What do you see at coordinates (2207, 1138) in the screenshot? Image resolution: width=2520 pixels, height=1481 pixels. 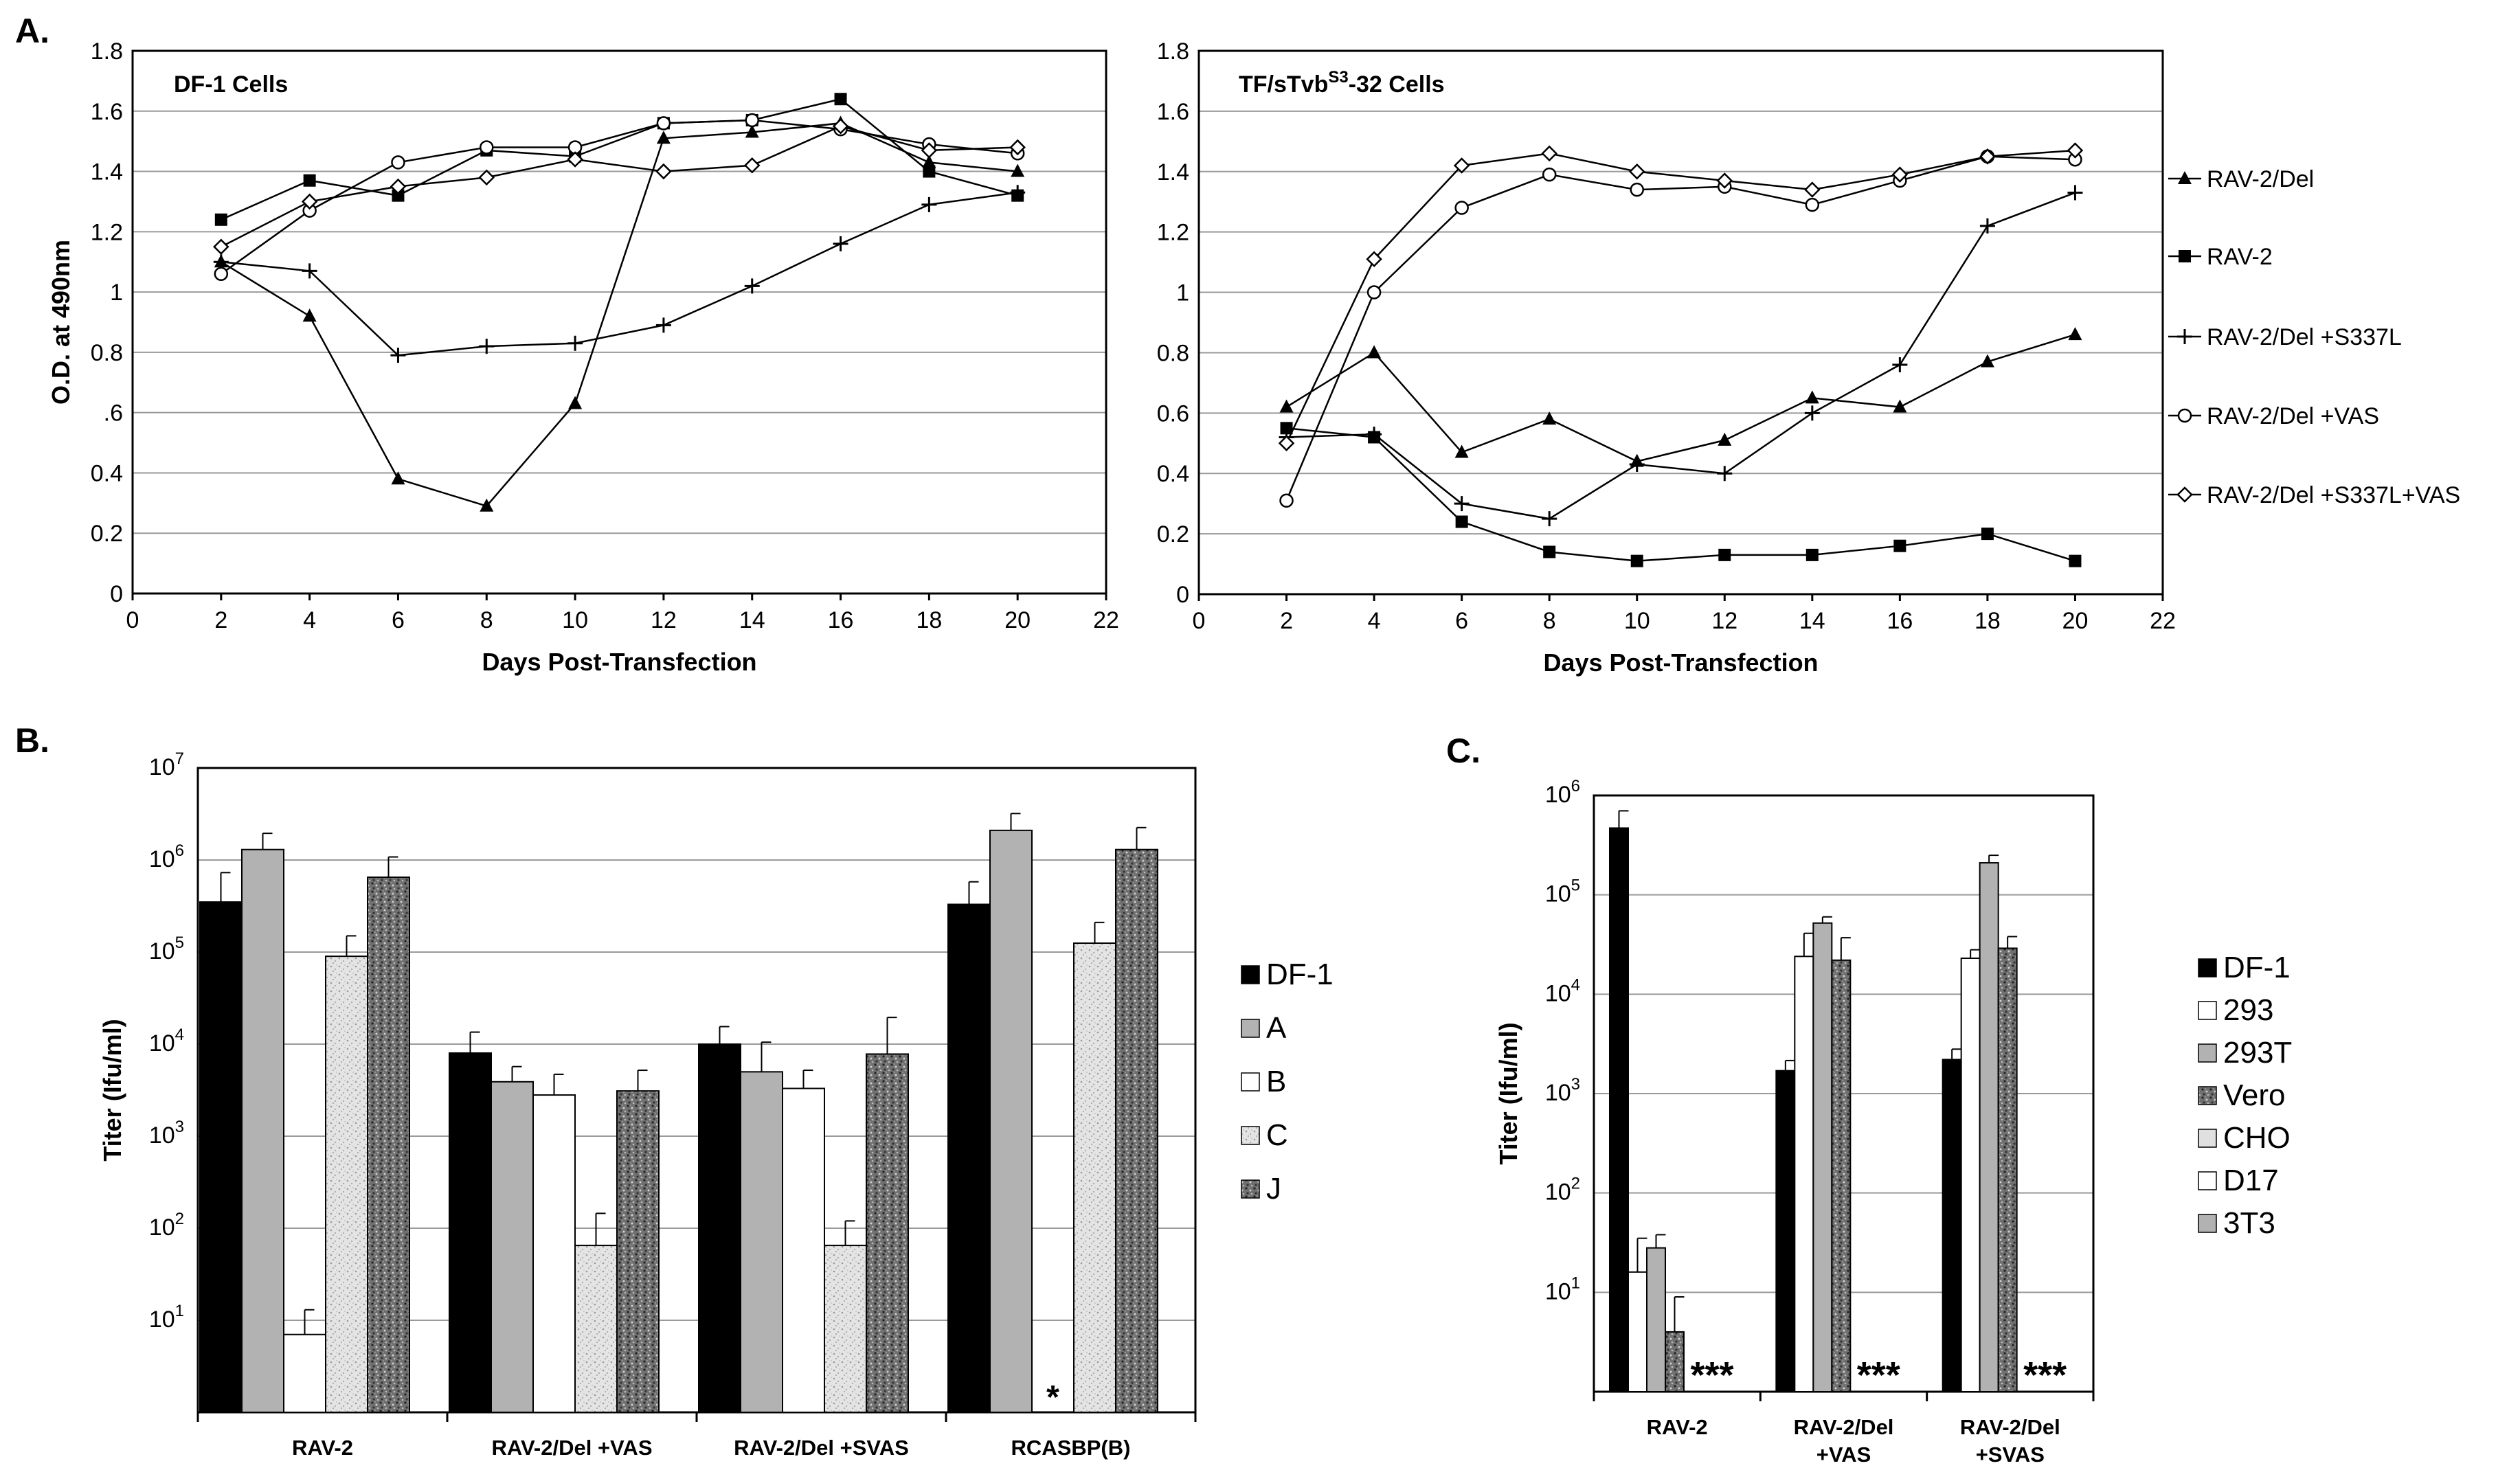 I see `legend-swatch-cho` at bounding box center [2207, 1138].